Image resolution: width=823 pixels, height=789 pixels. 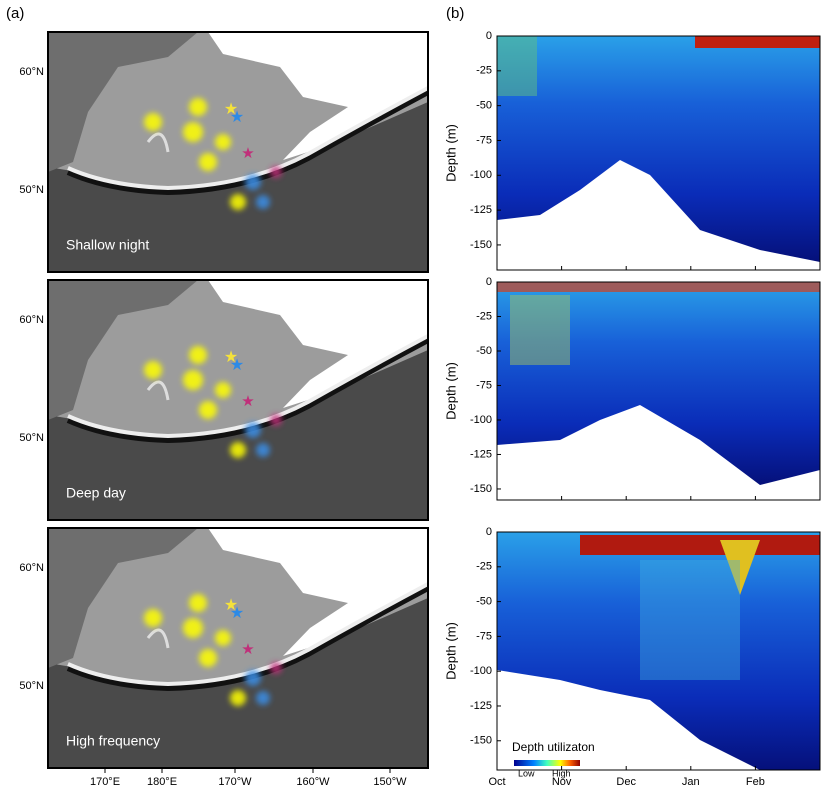 I want to click on x-tick-label: Nov, so click(x=562, y=782).